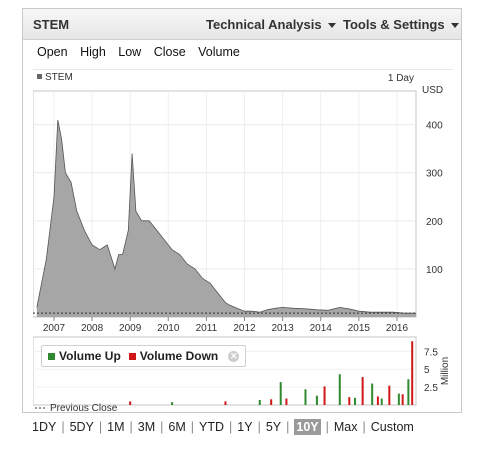 The image size is (482, 460). I want to click on range-1y-button: 1Y, so click(245, 427).